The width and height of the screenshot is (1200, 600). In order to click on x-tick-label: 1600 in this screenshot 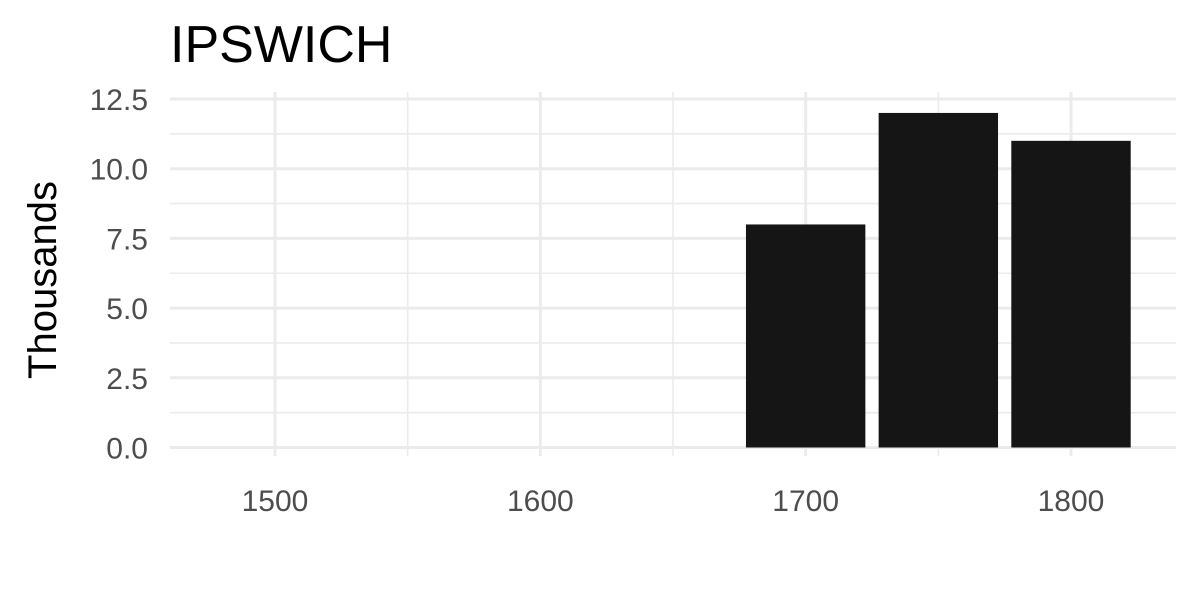, I will do `click(540, 501)`.